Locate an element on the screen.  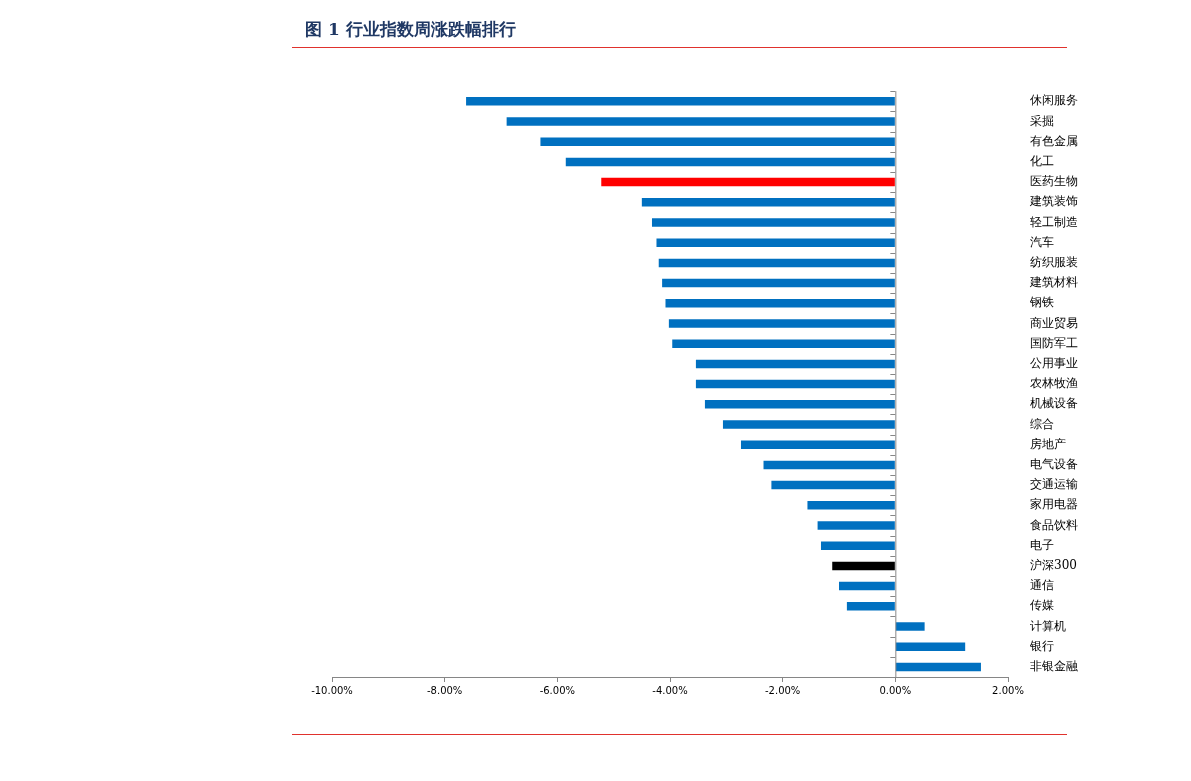
y-tick-label: 农林牧渔 is located at coordinates (1054, 383).